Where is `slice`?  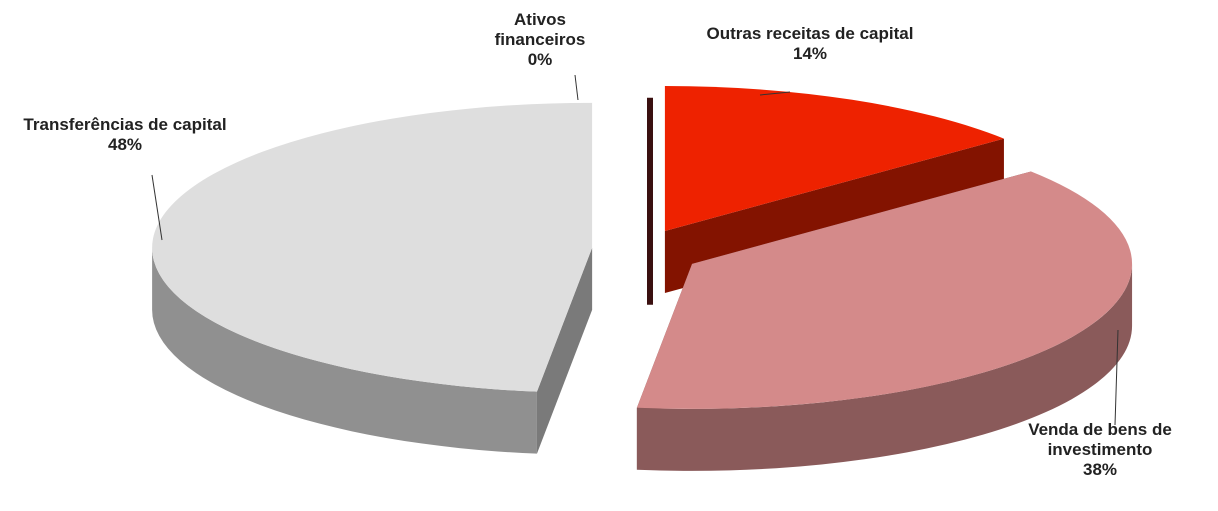 slice is located at coordinates (834, 158).